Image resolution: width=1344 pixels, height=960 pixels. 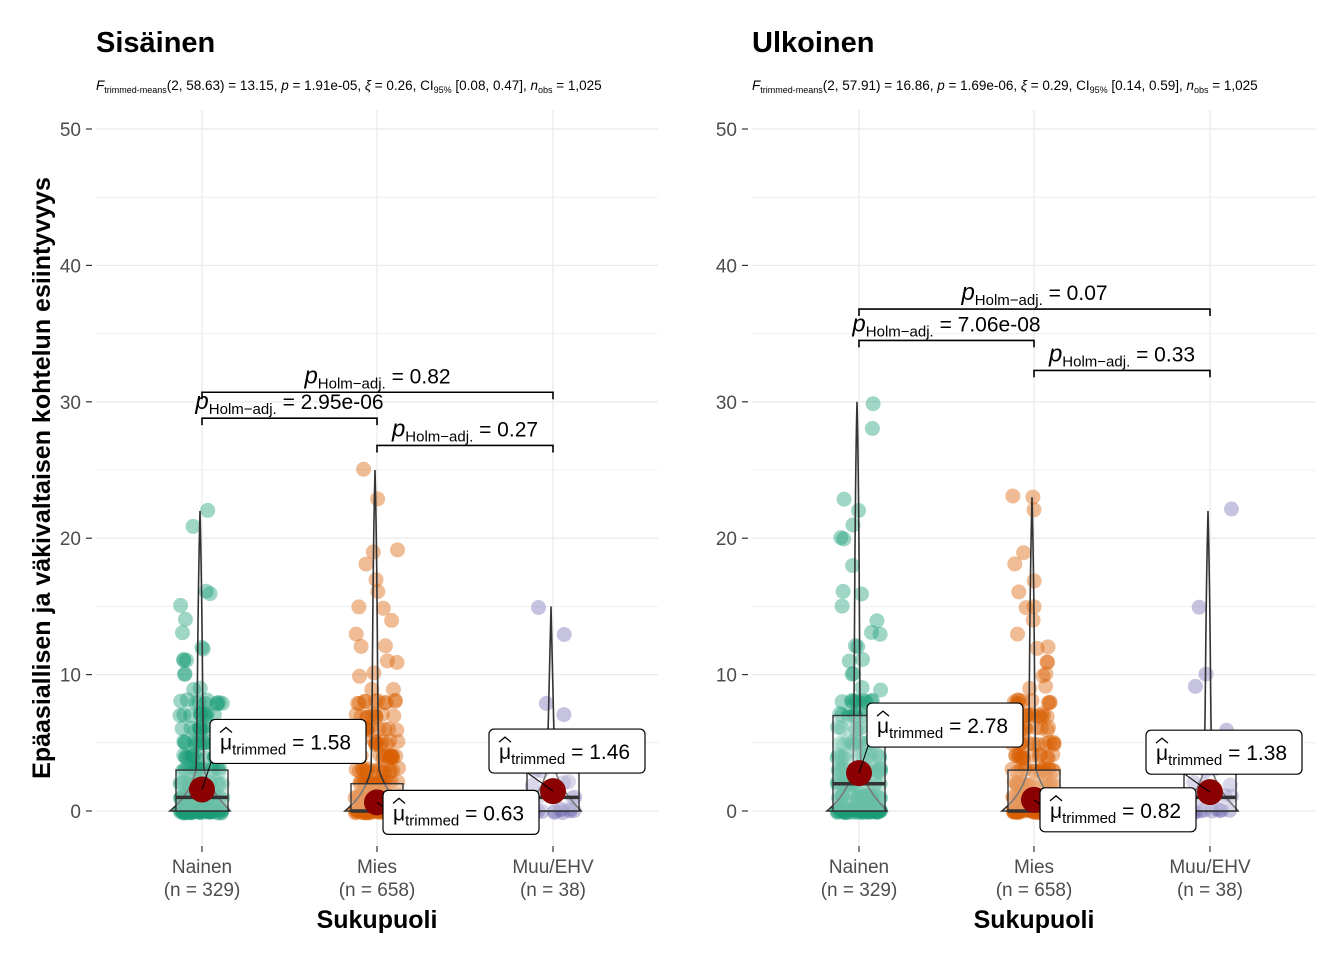 What do you see at coordinates (458, 815) in the screenshot?
I see `trimmed-mean-text: μtrimmed = 0.63` at bounding box center [458, 815].